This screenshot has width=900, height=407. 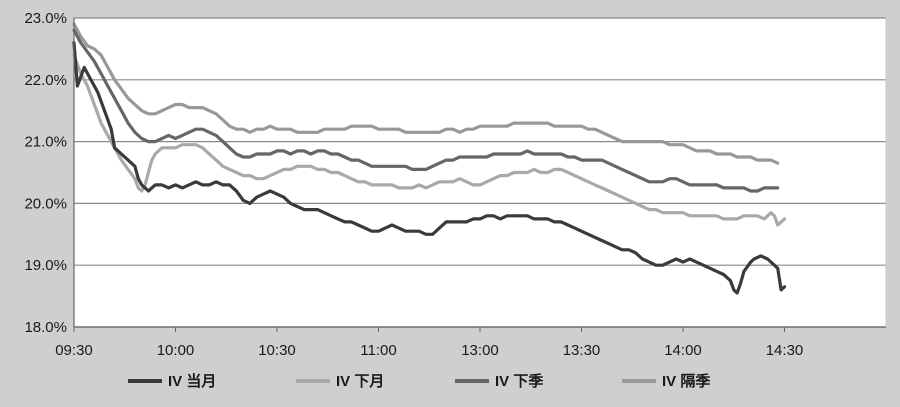 What do you see at coordinates (519, 381) in the screenshot?
I see `legend-label-2: IV 下季` at bounding box center [519, 381].